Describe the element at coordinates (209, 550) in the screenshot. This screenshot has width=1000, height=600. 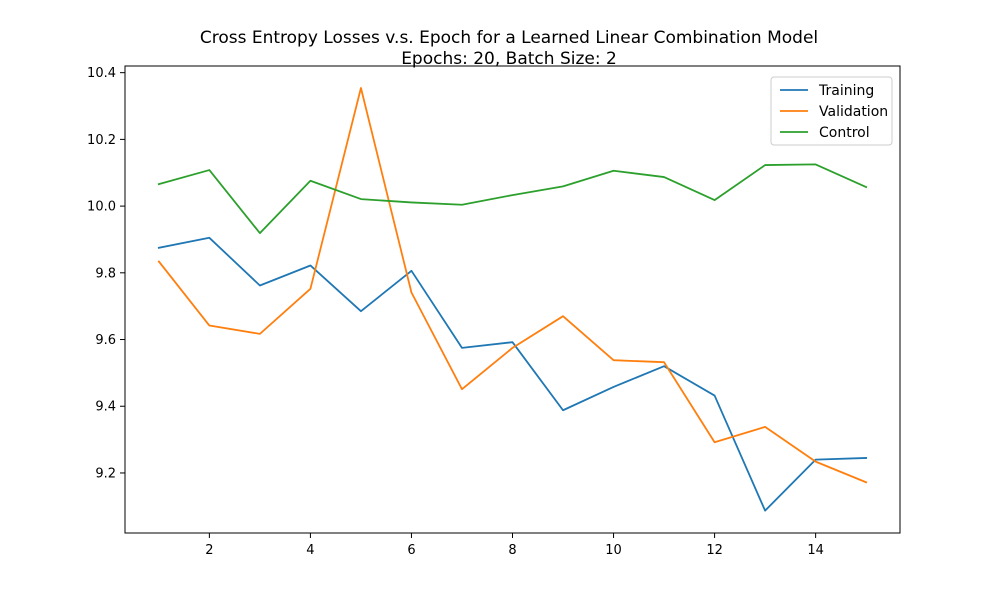
I see `x-tick-label: 2` at that location.